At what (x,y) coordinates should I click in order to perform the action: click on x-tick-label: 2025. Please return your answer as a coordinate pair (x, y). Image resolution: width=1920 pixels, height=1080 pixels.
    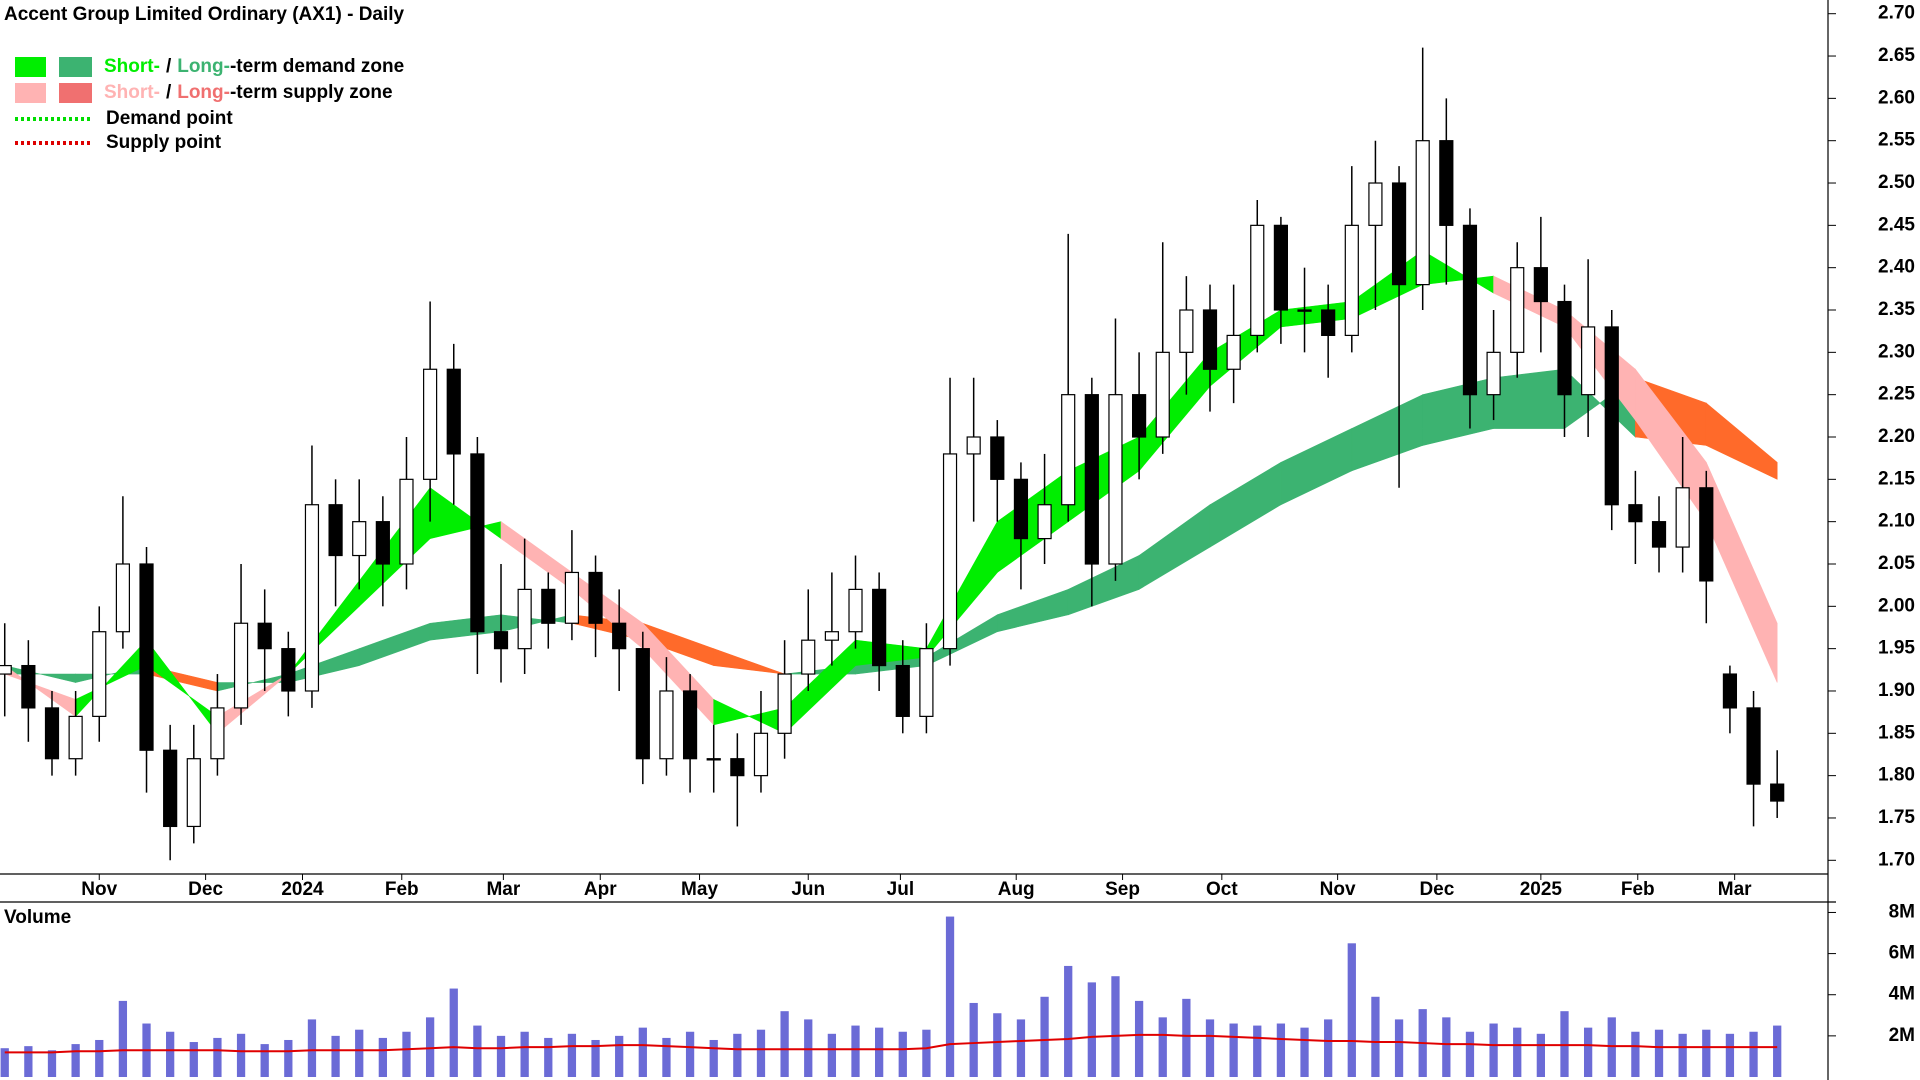
    Looking at the image, I should click on (1541, 889).